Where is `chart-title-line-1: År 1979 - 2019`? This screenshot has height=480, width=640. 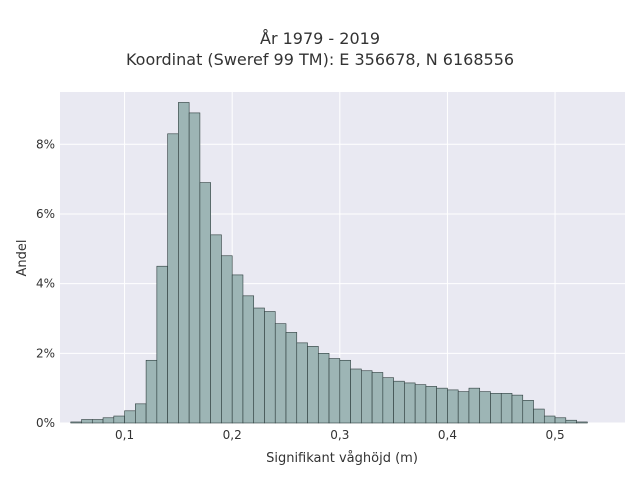 chart-title-line-1: År 1979 - 2019 is located at coordinates (320, 38).